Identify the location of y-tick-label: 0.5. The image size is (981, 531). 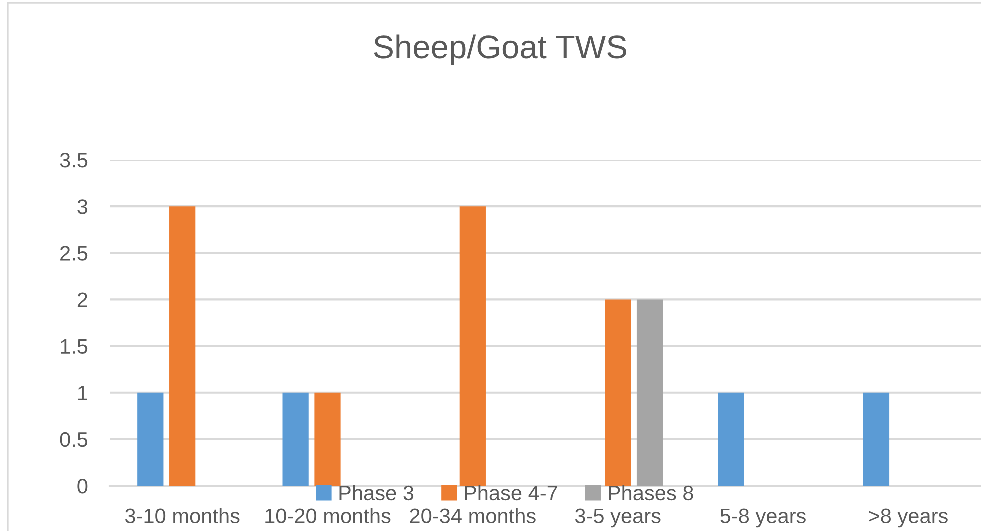
(74, 440).